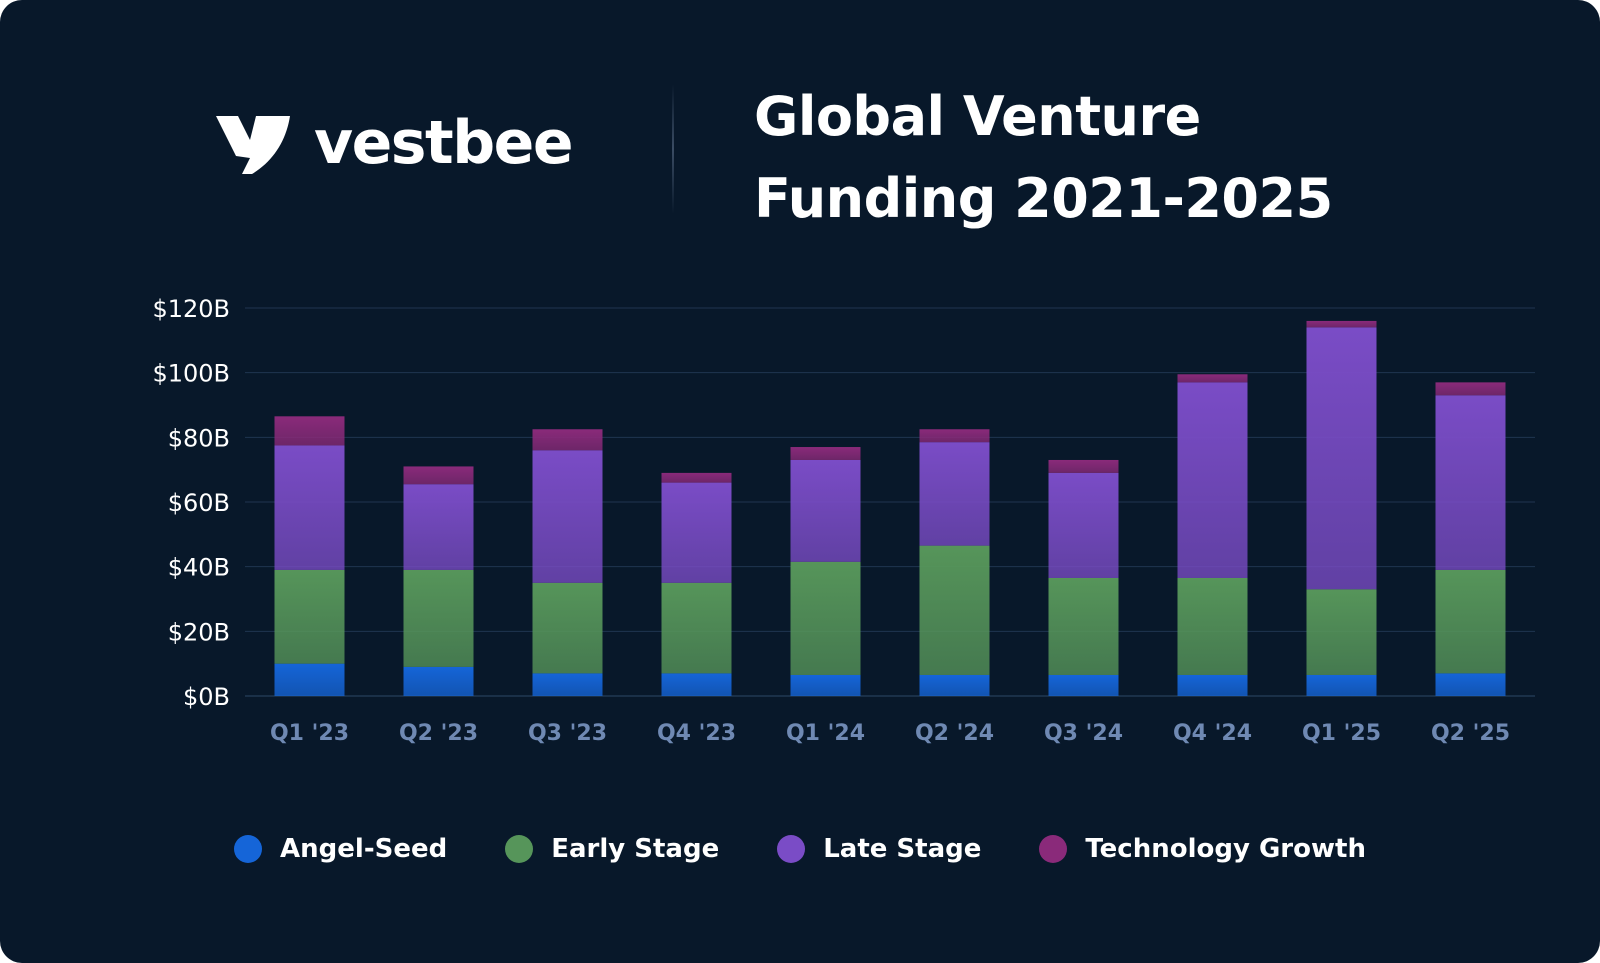 This screenshot has height=963, width=1600. I want to click on y-tick-label: $40B, so click(199, 568).